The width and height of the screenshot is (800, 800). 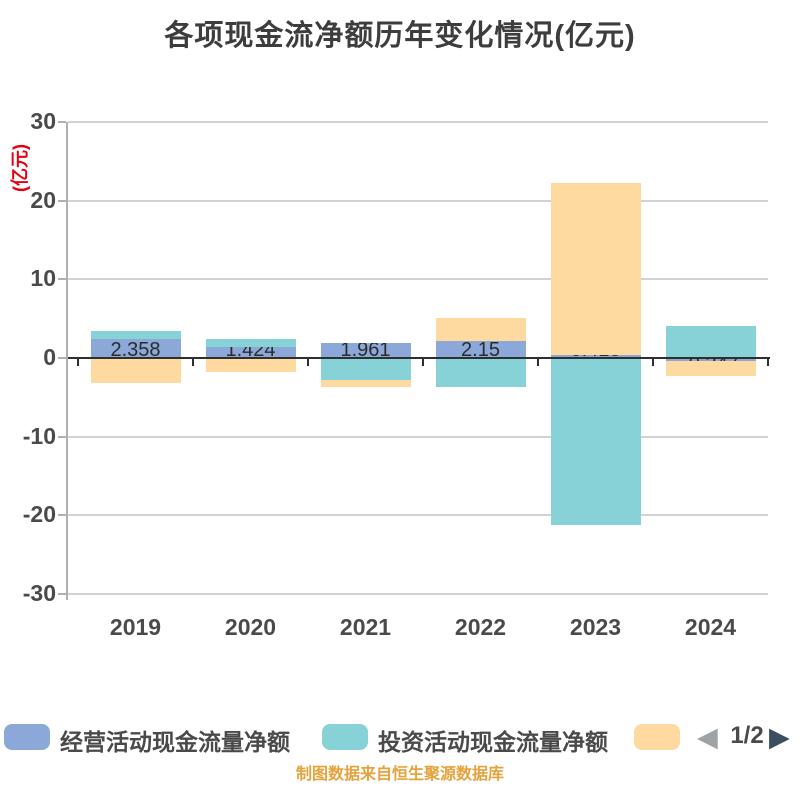 What do you see at coordinates (365, 369) in the screenshot?
I see `bar-series1-2021` at bounding box center [365, 369].